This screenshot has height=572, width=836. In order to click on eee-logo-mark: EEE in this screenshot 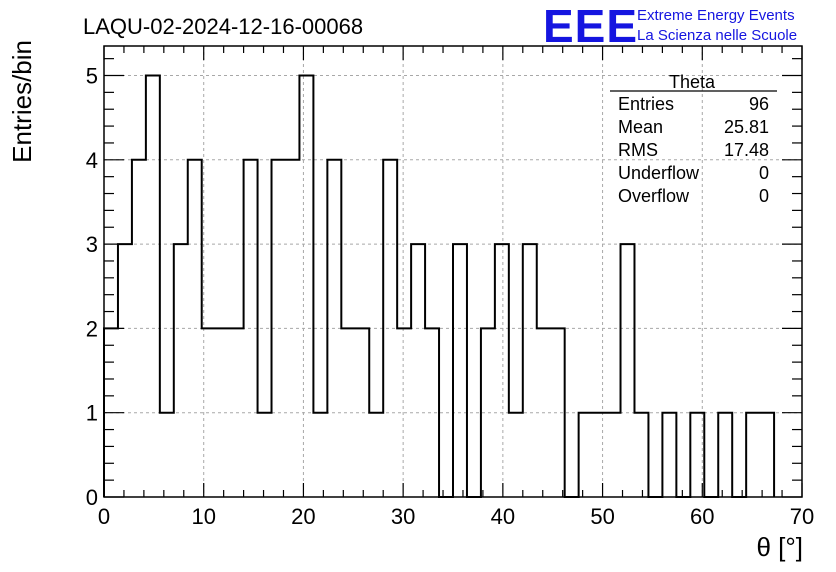, I will do `click(590, 26)`.